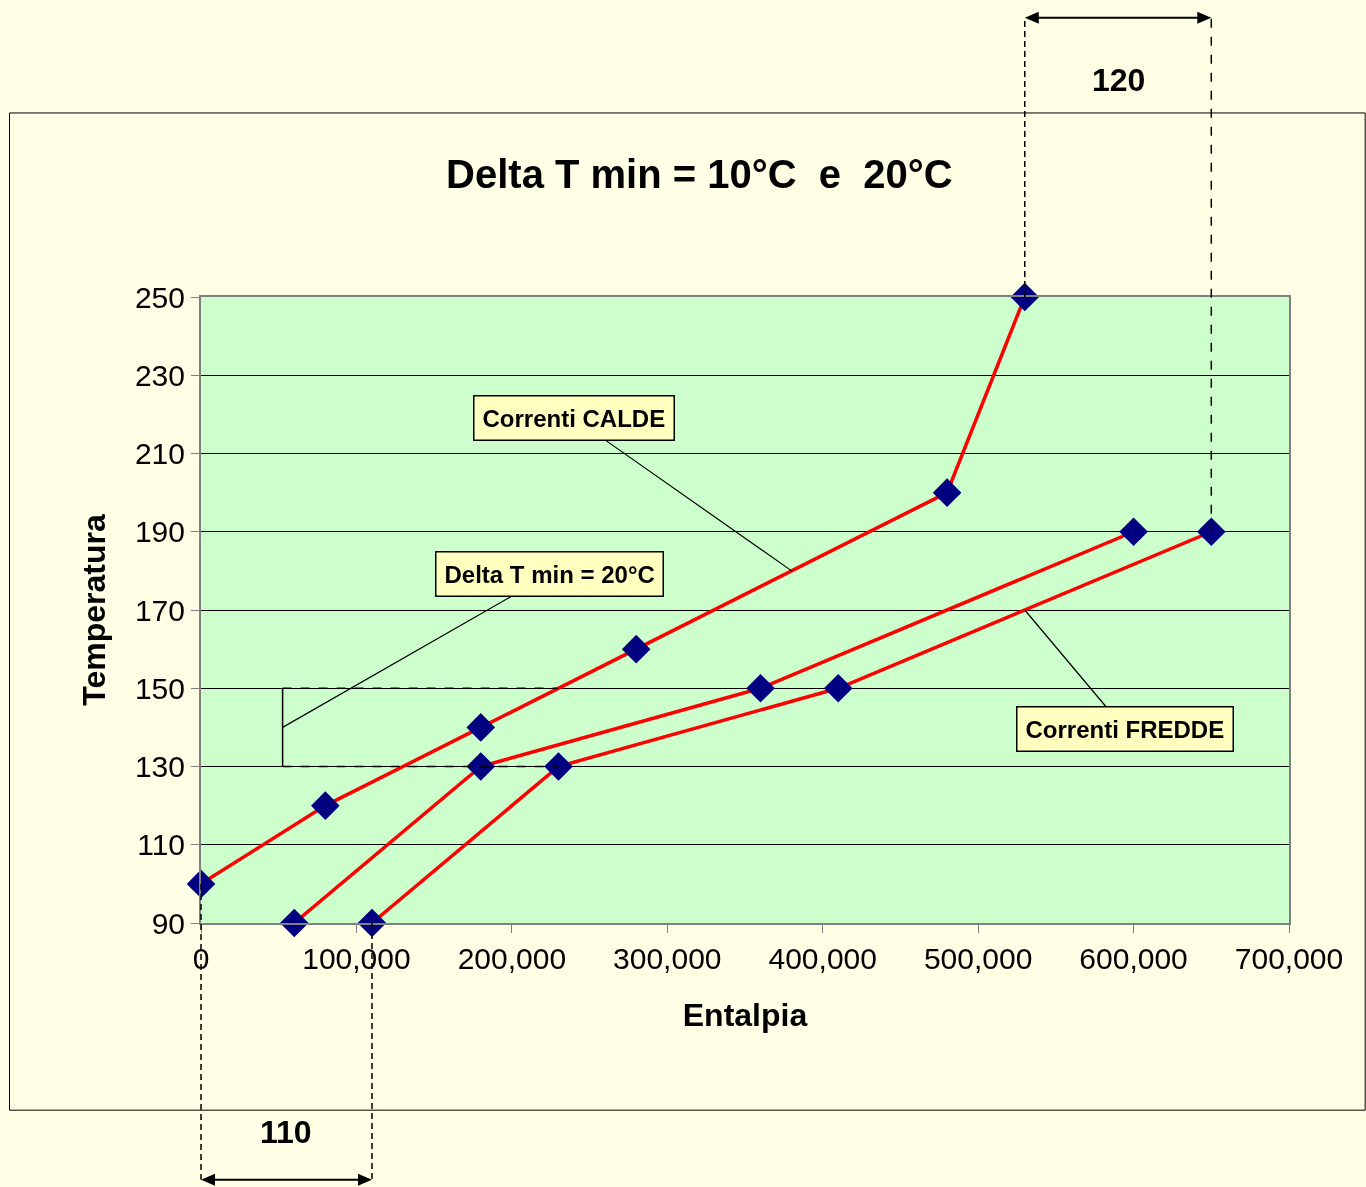  I want to click on y-tick-label: 210, so click(159, 453).